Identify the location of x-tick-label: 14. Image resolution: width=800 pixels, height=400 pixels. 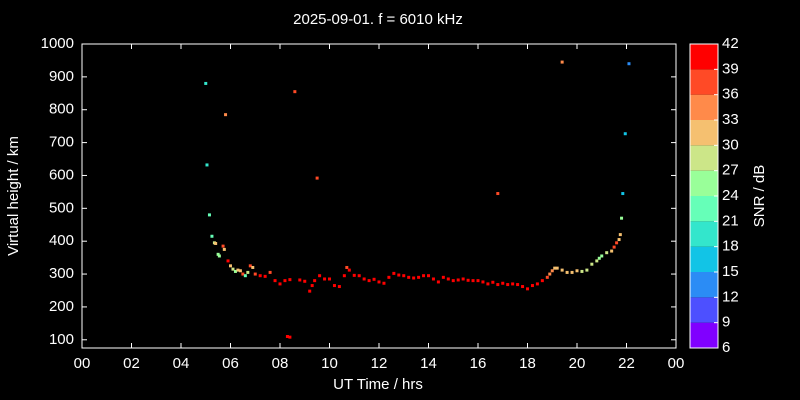
(428, 363).